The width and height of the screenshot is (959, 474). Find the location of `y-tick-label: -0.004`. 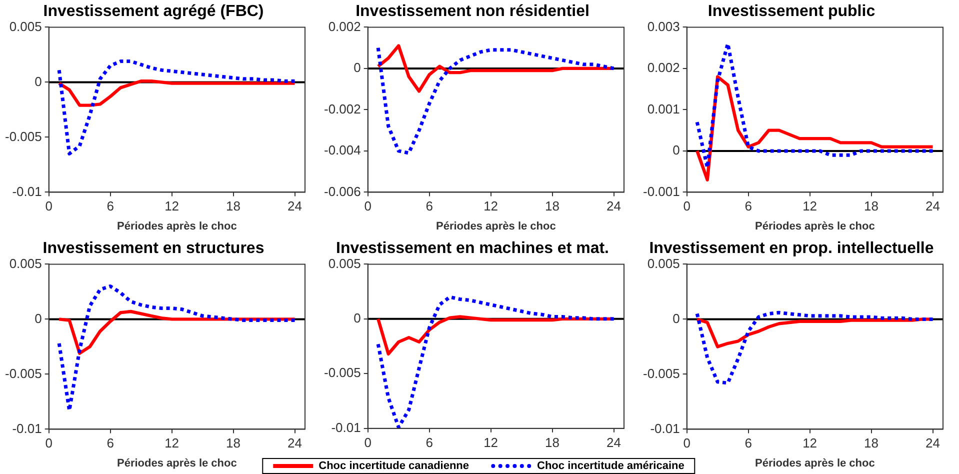

y-tick-label: -0.004 is located at coordinates (342, 150).